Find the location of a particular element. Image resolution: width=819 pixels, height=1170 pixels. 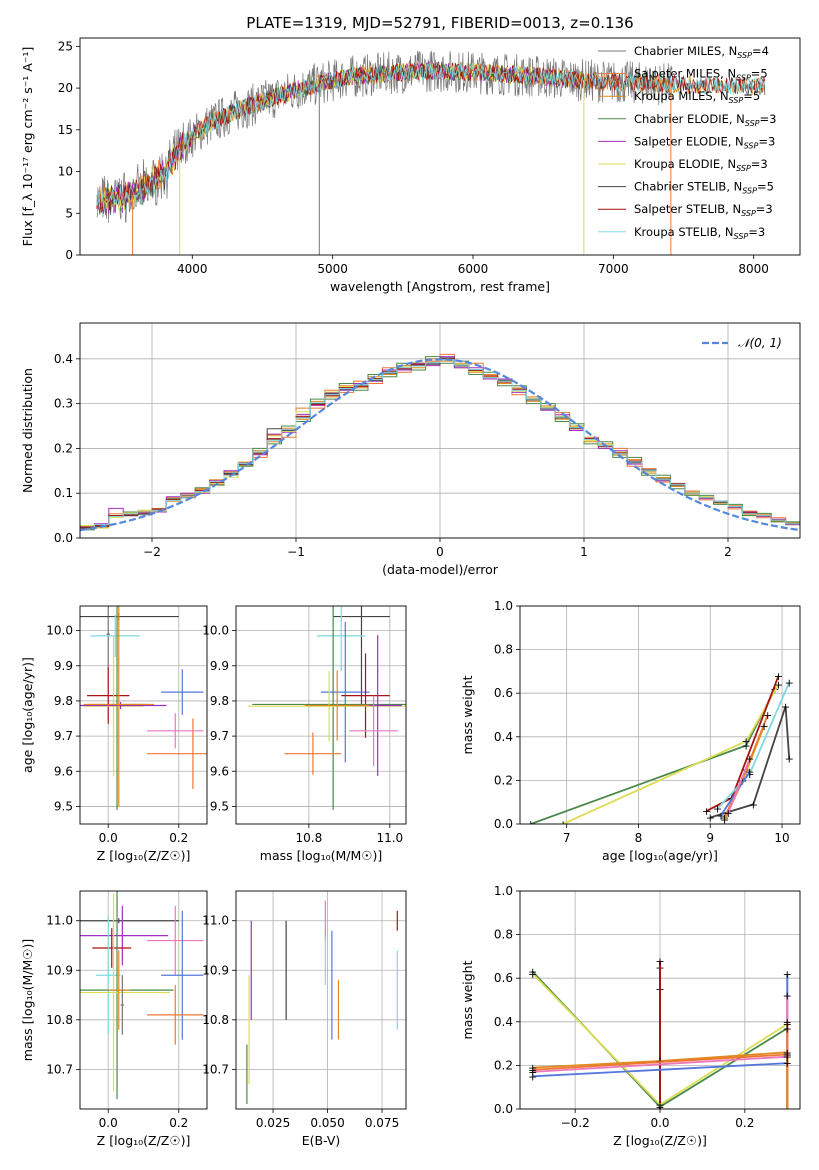

y-tick-label: 0.1 is located at coordinates (63, 493).